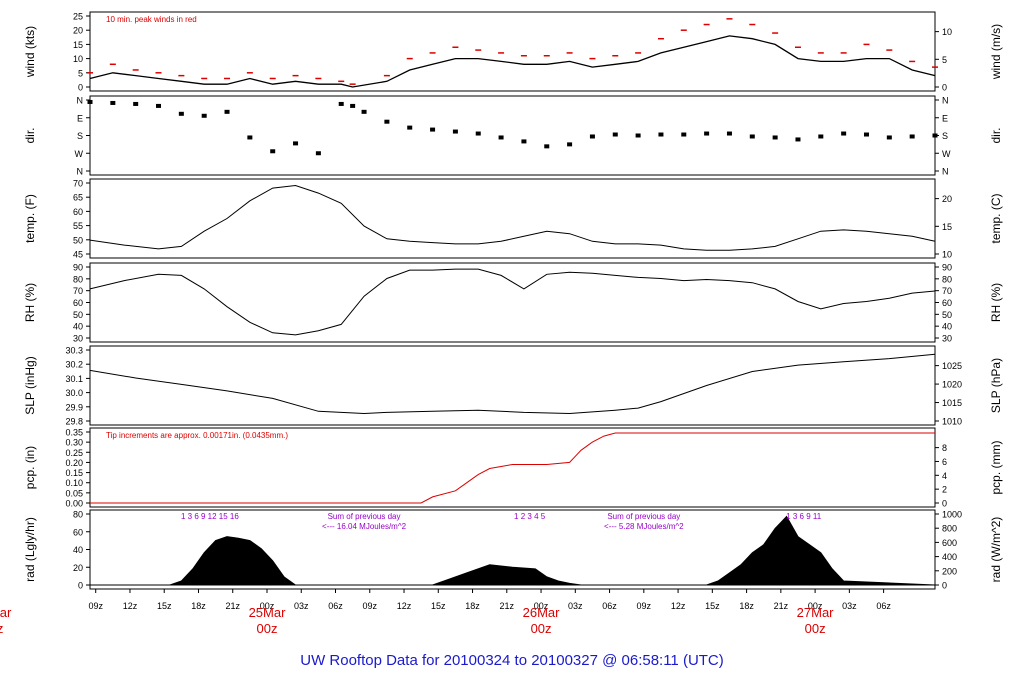  I want to click on y-tick-label-left: 0.00, so click(74, 504).